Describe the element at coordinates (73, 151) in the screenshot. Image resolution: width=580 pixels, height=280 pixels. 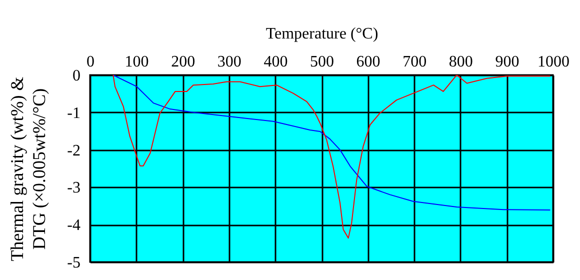
I see `y-tick-label: -2` at that location.